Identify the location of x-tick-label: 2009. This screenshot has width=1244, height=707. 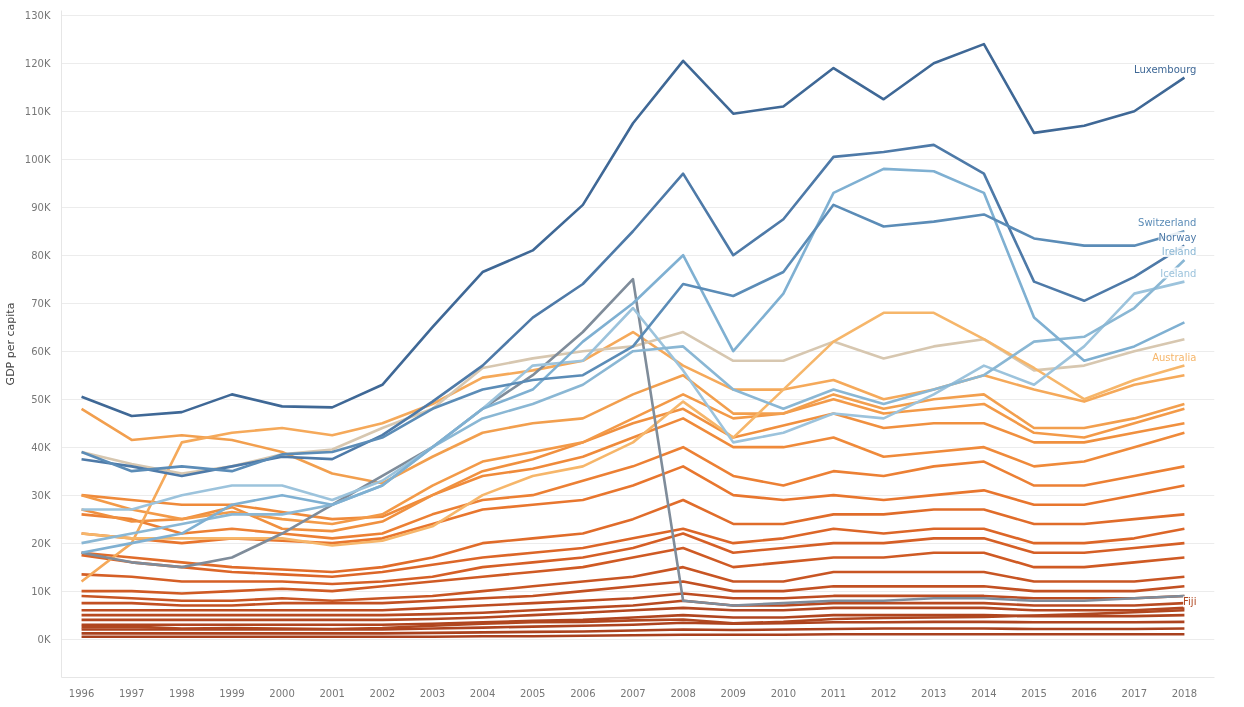
(733, 693).